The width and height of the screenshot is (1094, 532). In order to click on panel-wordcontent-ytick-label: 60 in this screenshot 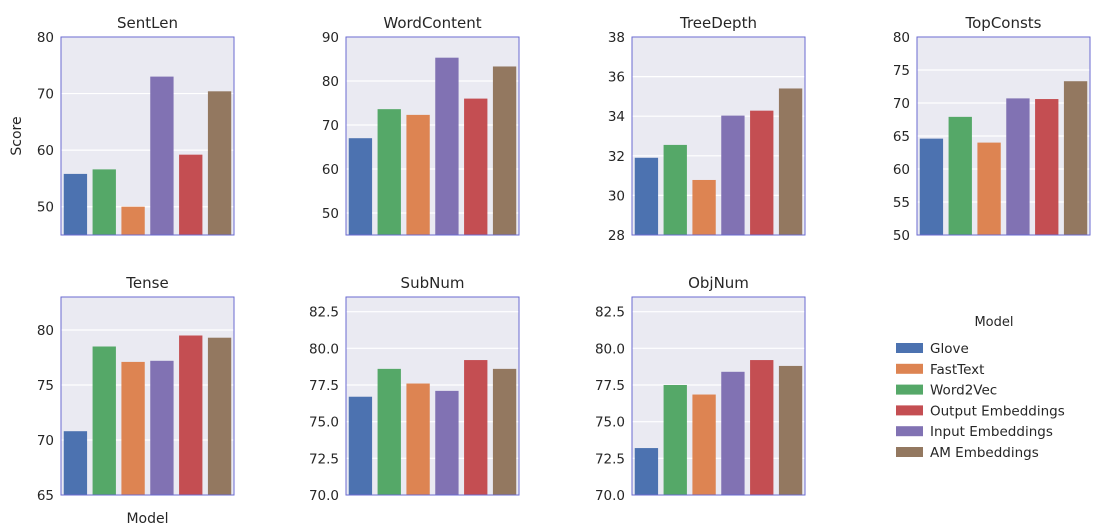, I will do `click(330, 170)`.